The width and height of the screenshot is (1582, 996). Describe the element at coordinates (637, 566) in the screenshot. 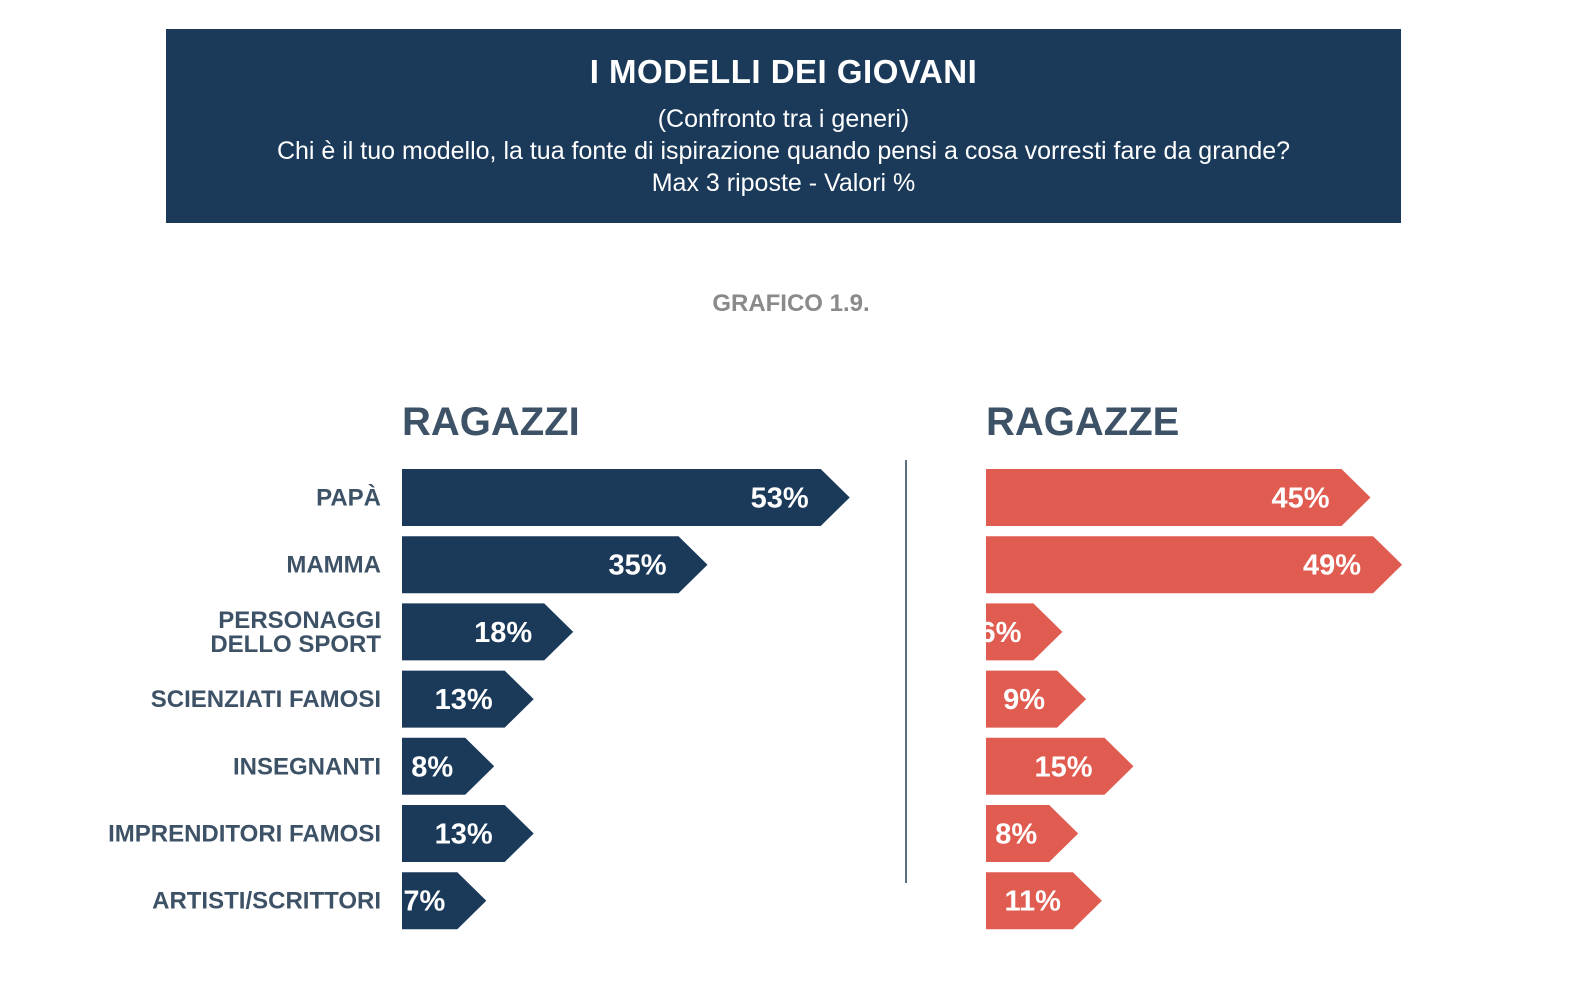

I see `bar-value-label: 35%` at that location.